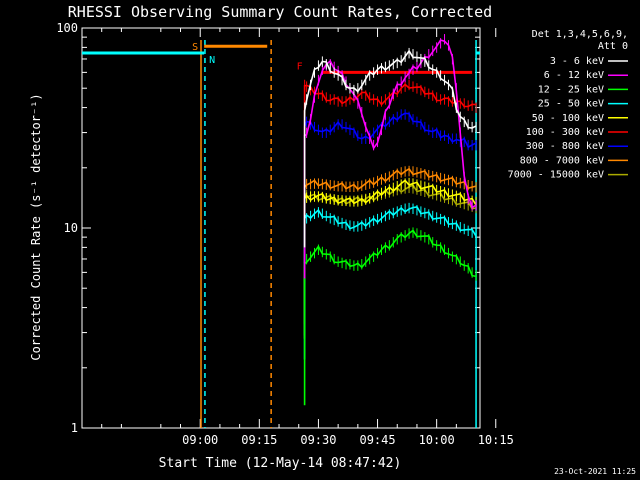 This screenshot has height=480, width=640. What do you see at coordinates (437, 440) in the screenshot?
I see `x-tick-label: 10:00` at bounding box center [437, 440].